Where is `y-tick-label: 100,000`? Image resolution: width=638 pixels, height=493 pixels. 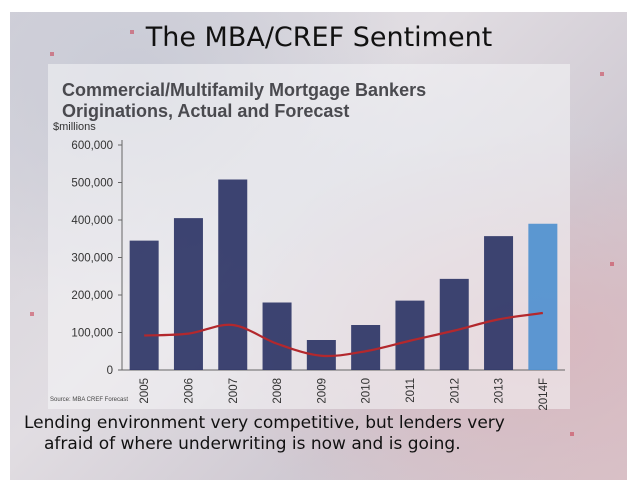 y-tick-label: 100,000 is located at coordinates (92, 334).